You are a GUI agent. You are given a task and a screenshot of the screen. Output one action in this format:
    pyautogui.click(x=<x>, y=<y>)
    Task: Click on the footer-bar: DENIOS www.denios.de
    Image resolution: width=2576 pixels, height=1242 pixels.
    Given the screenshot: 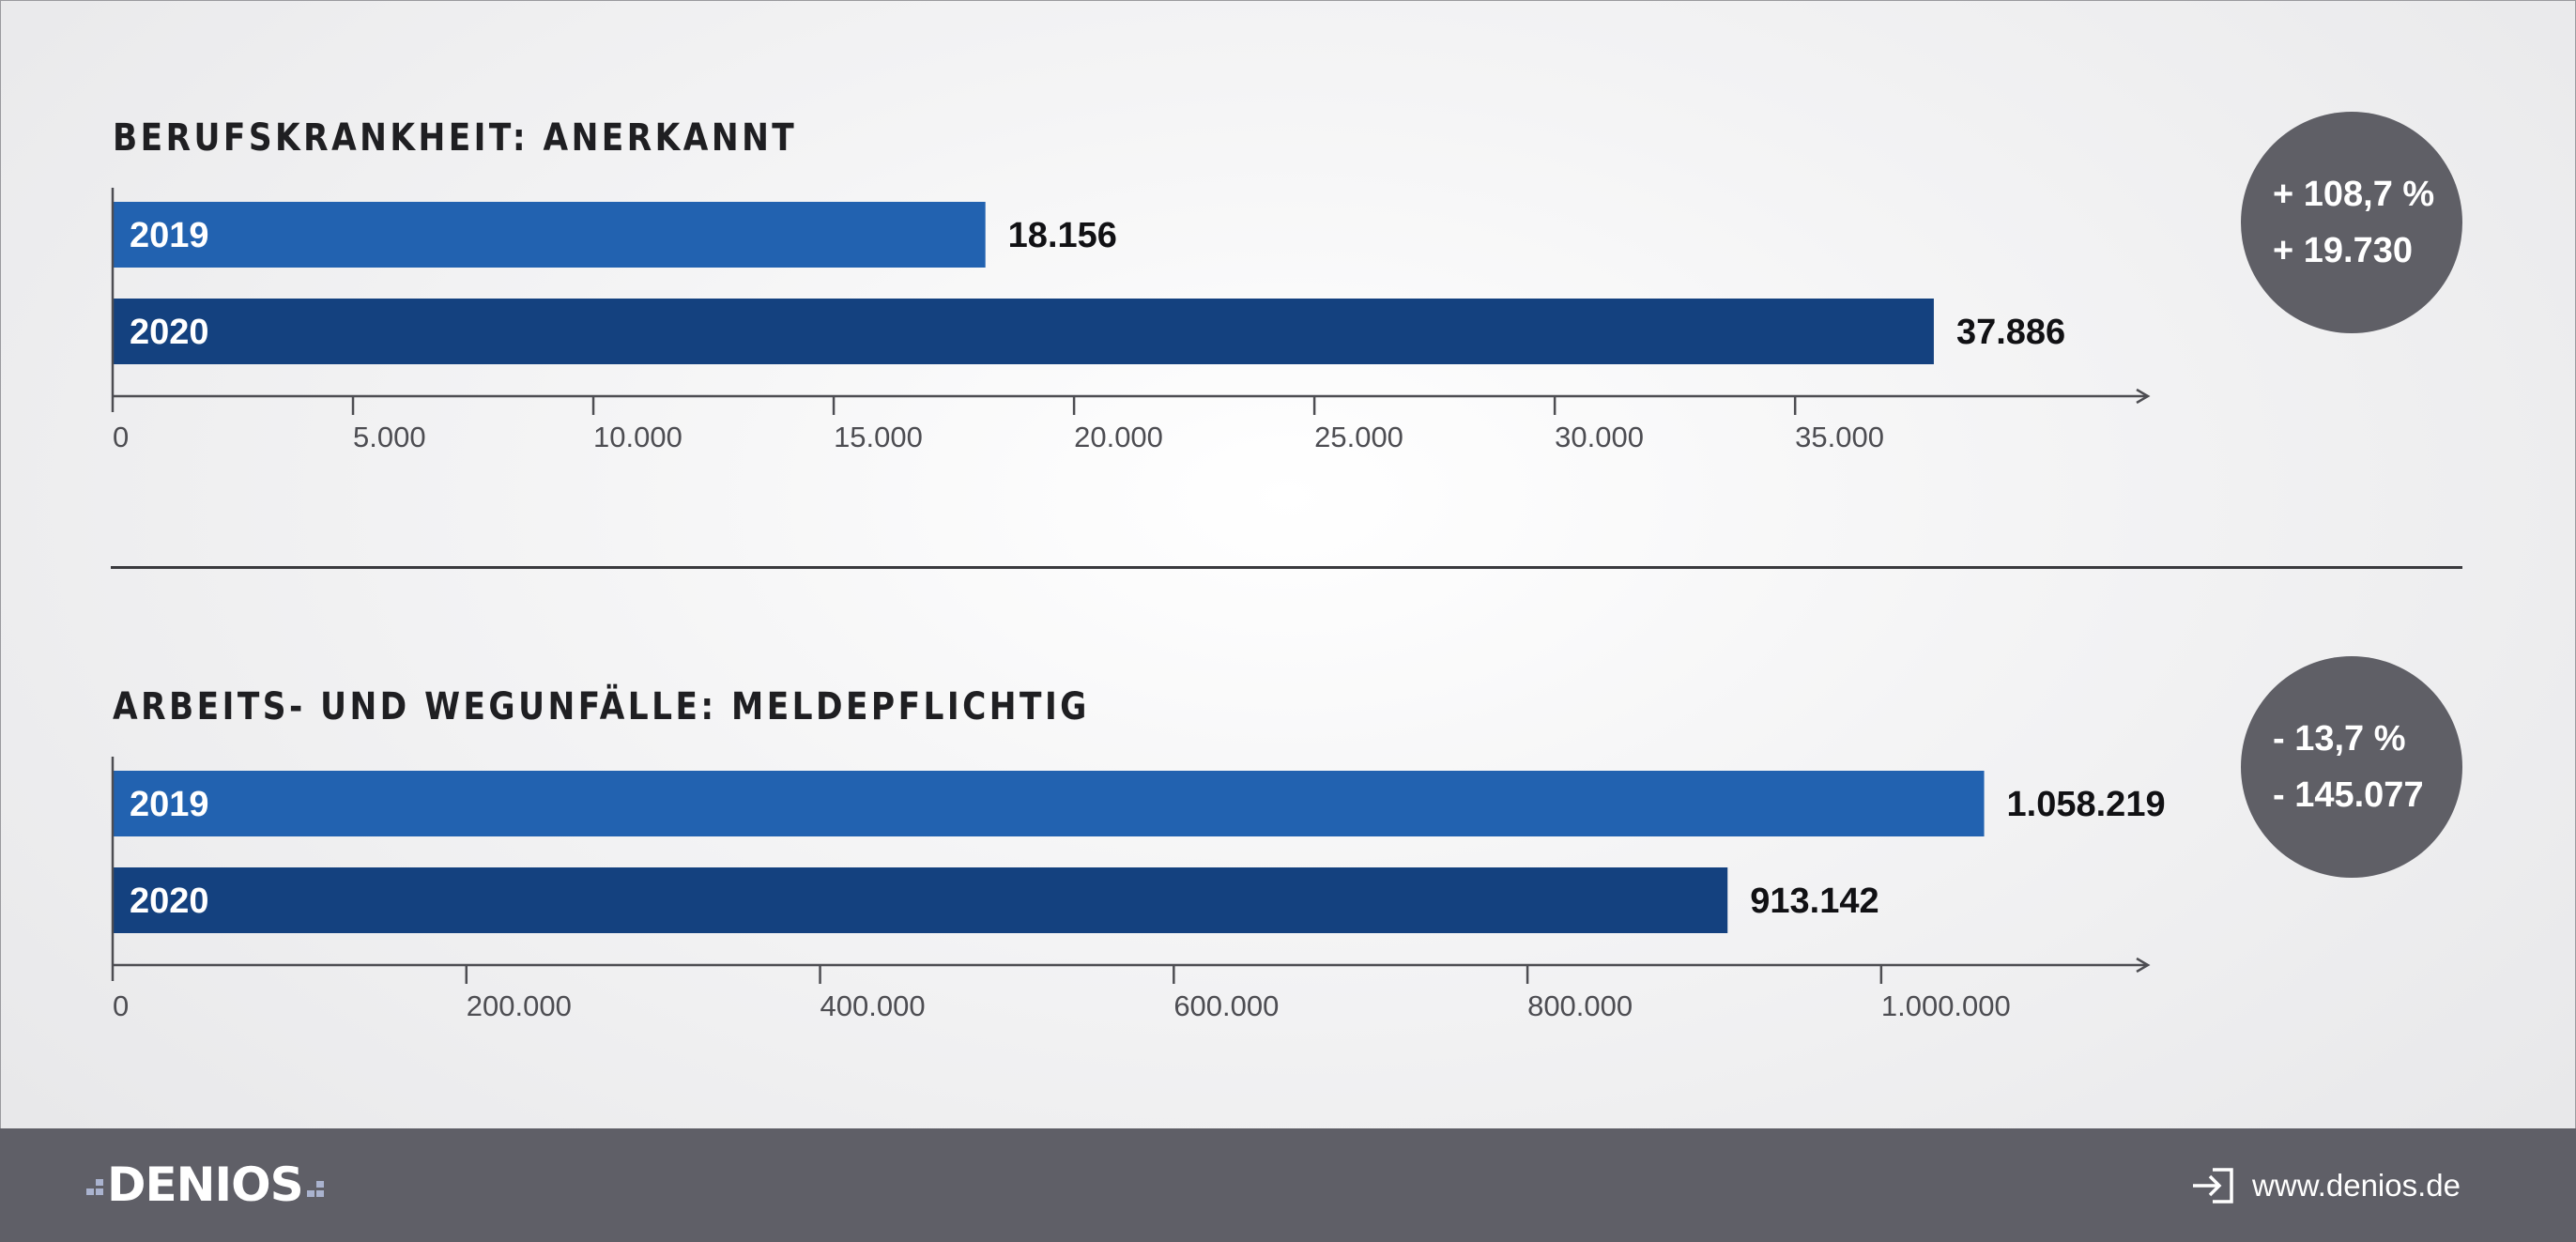 What is the action you would take?
    pyautogui.click(x=1288, y=1185)
    